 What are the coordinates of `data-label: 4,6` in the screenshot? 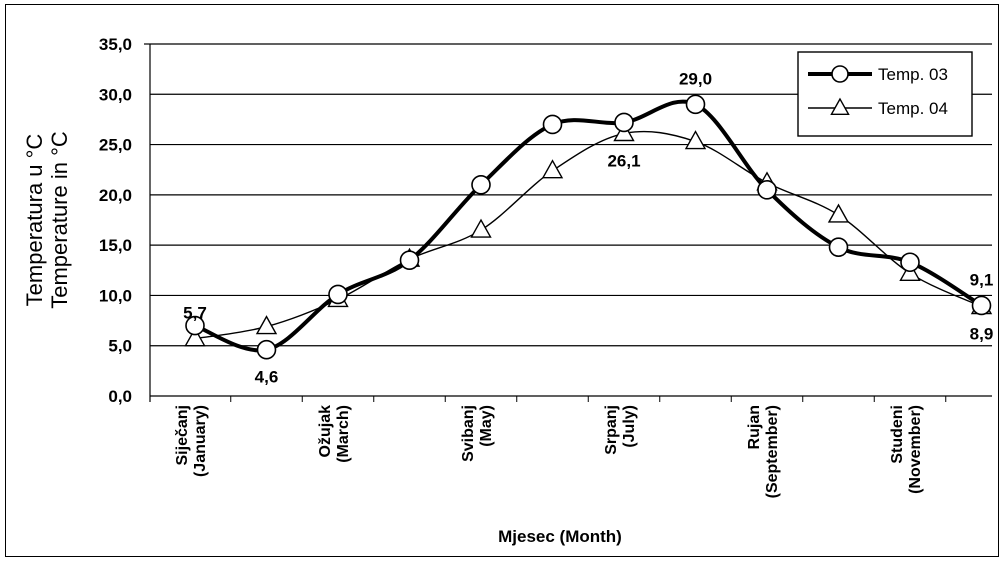 It's located at (267, 377).